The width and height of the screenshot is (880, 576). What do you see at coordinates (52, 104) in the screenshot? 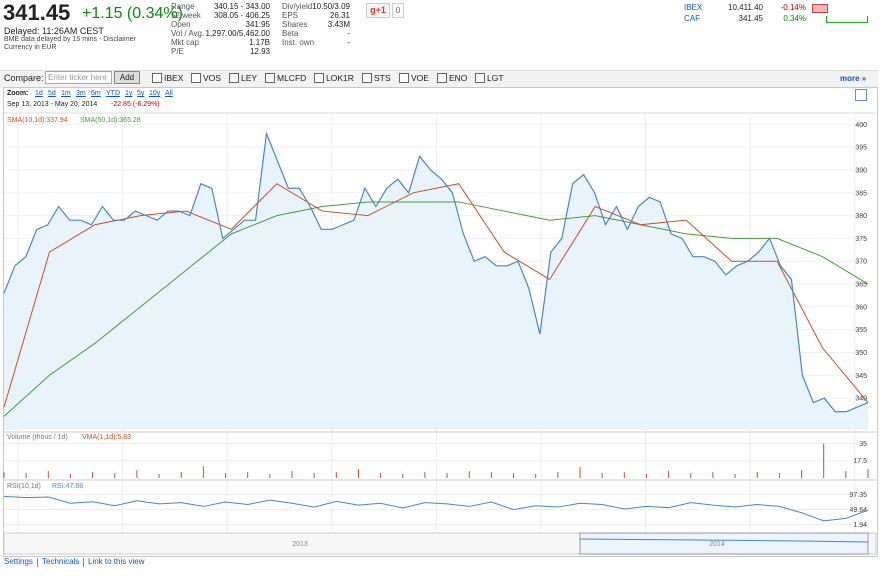
I see `range: Sep 13, 2013 - May 20, 2014` at bounding box center [52, 104].